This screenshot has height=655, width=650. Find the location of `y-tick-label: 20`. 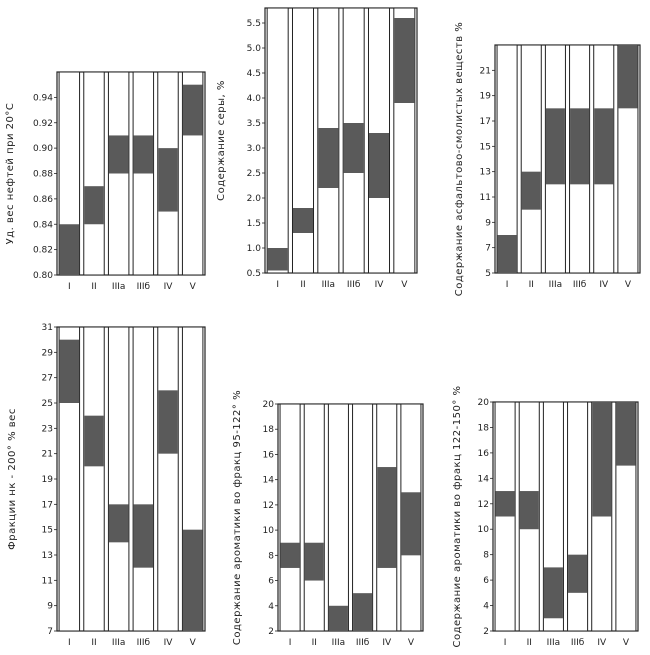

y-tick-label: 20 is located at coordinates (269, 405).